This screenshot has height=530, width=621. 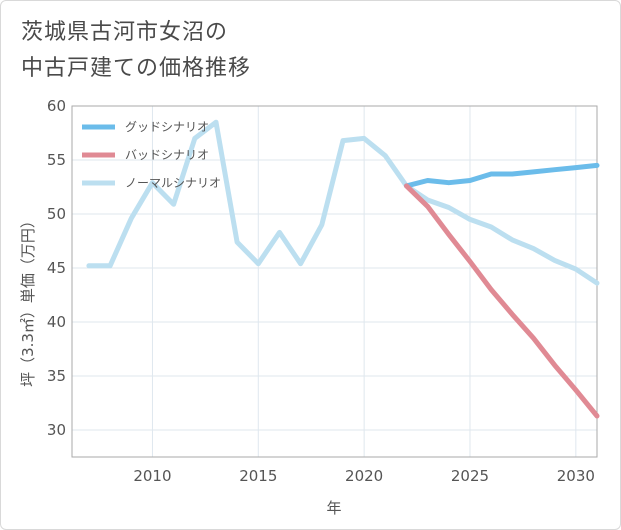 What do you see at coordinates (333, 508) in the screenshot?
I see `x-axis-title: 年` at bounding box center [333, 508].